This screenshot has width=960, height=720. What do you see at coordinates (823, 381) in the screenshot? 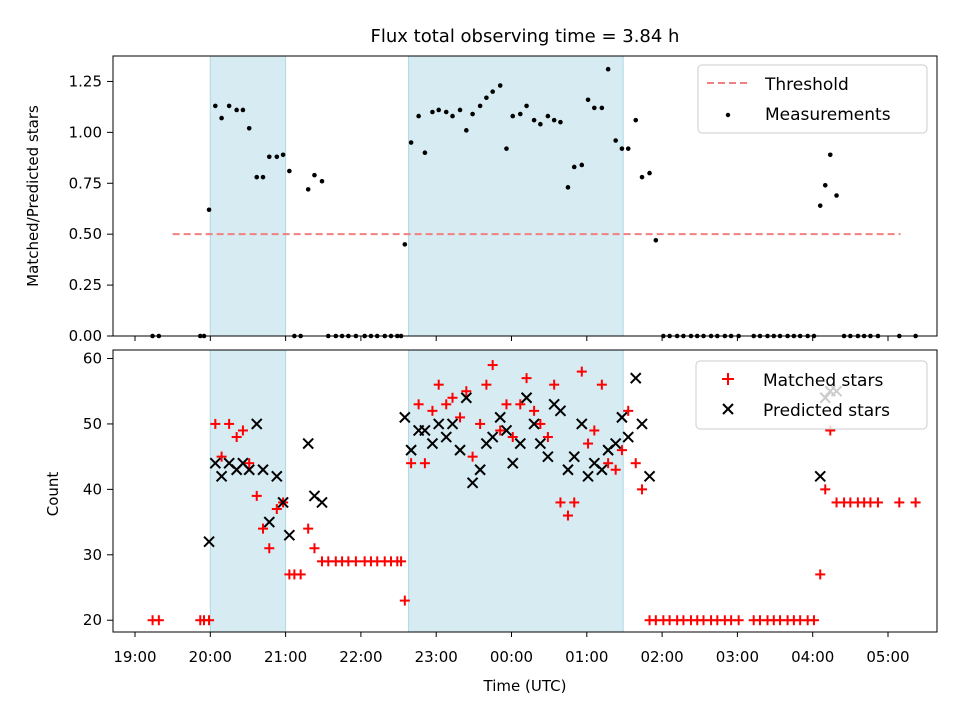
I see `legend-matched-label: Matched stars` at bounding box center [823, 381].